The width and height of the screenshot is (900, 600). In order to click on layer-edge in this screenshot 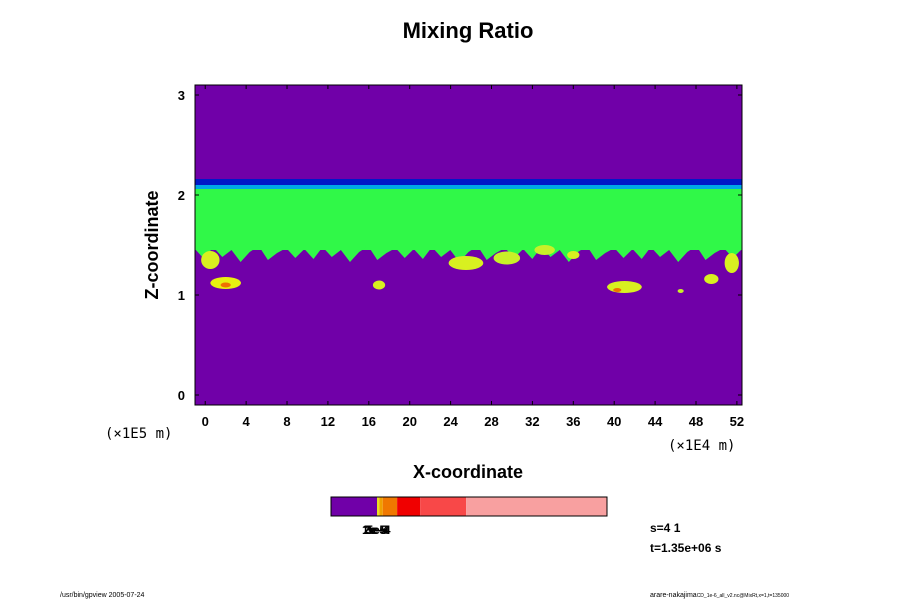, I will do `click(468, 254)`.